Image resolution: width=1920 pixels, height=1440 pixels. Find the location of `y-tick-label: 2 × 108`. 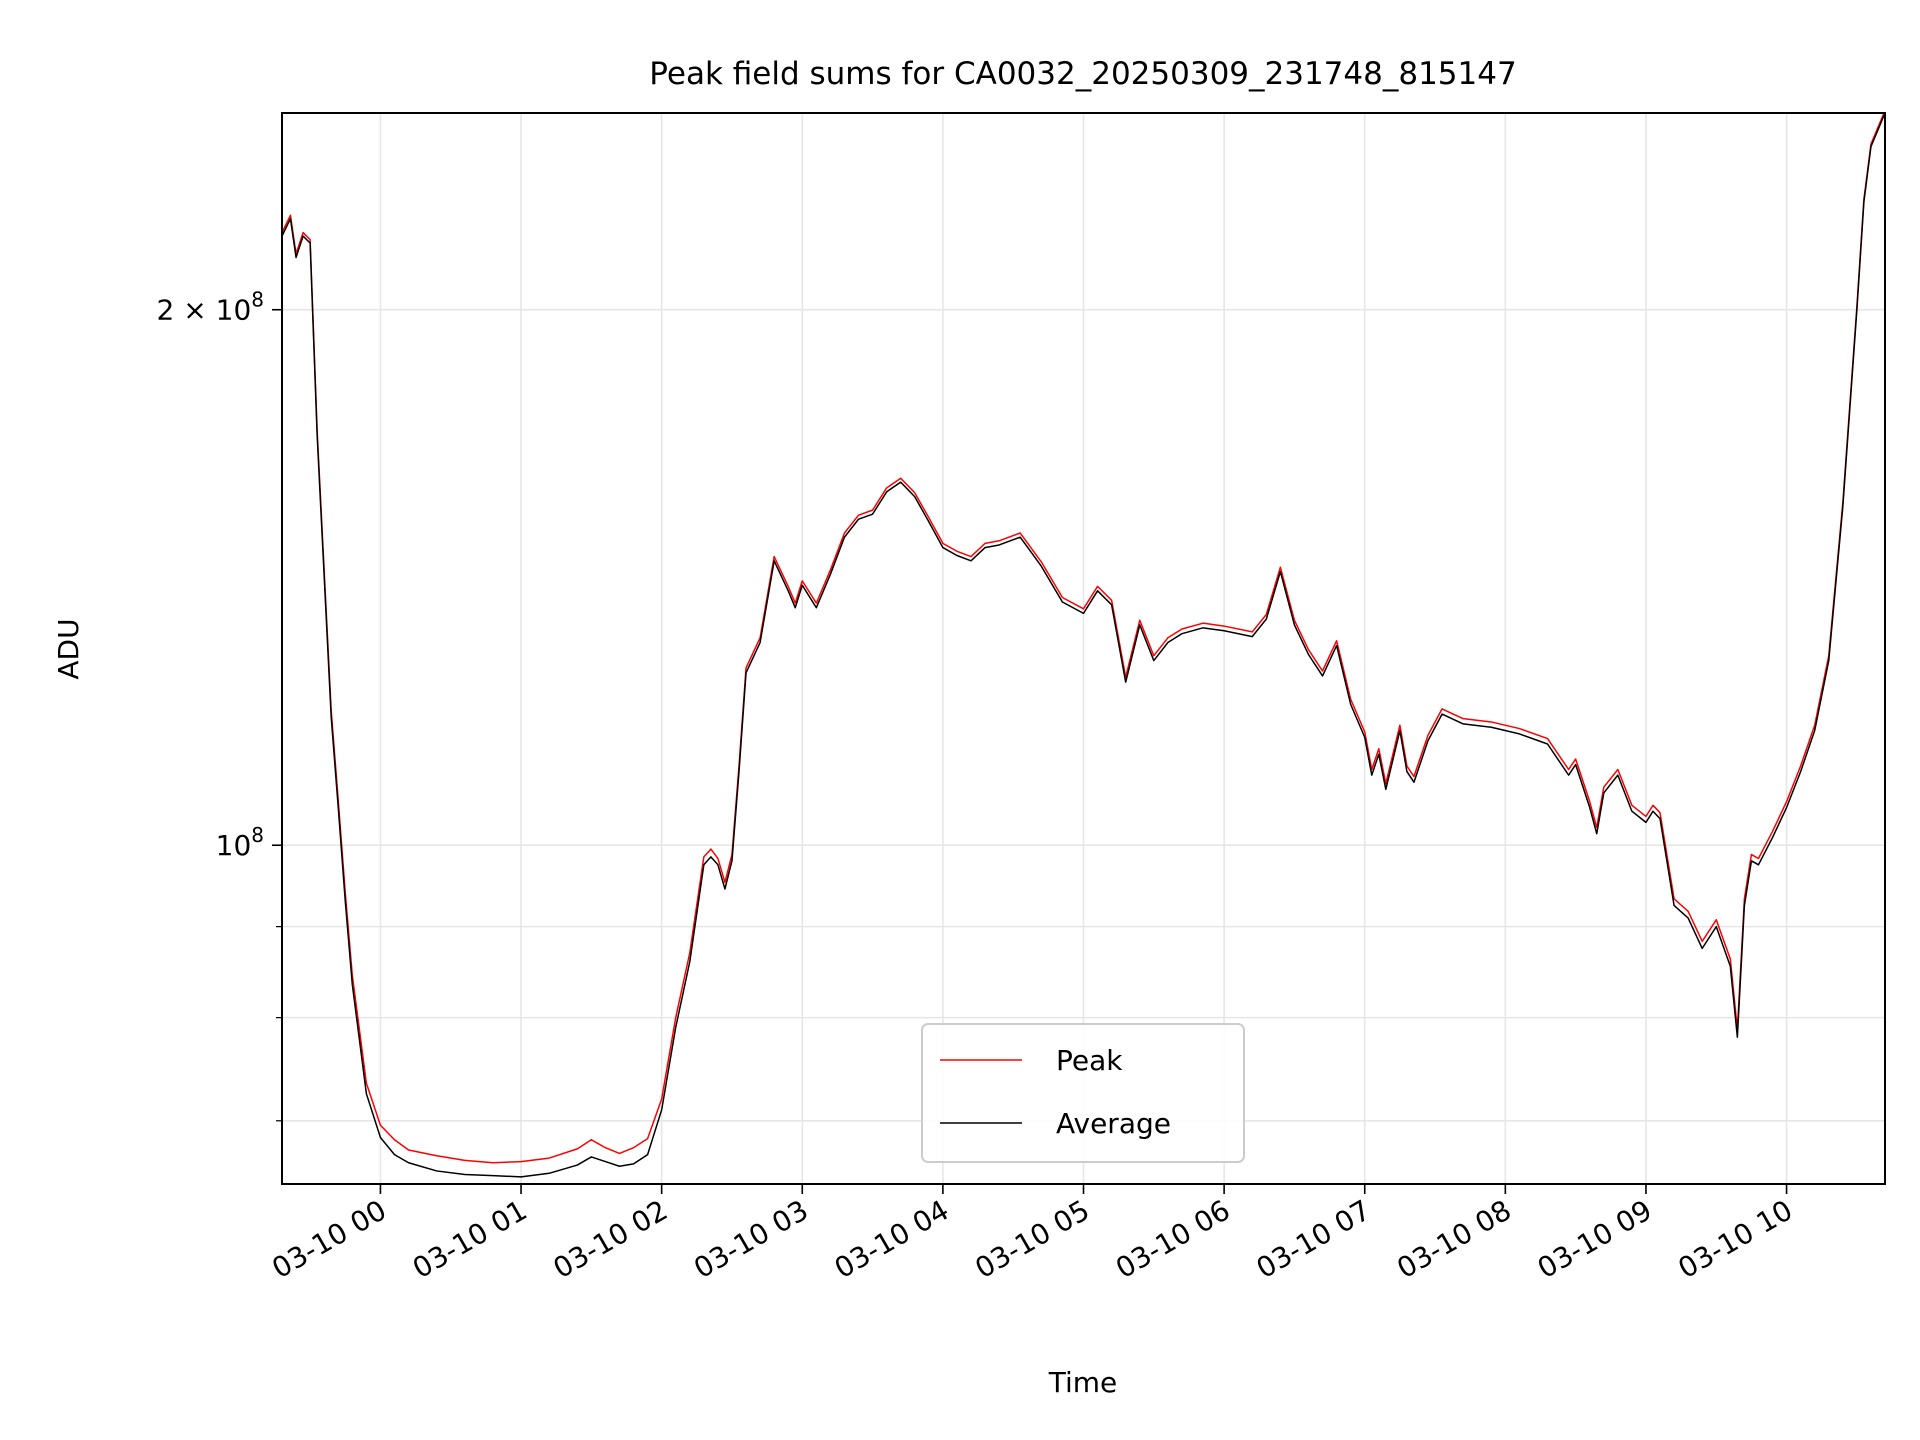

y-tick-label: 2 × 108 is located at coordinates (210, 307).